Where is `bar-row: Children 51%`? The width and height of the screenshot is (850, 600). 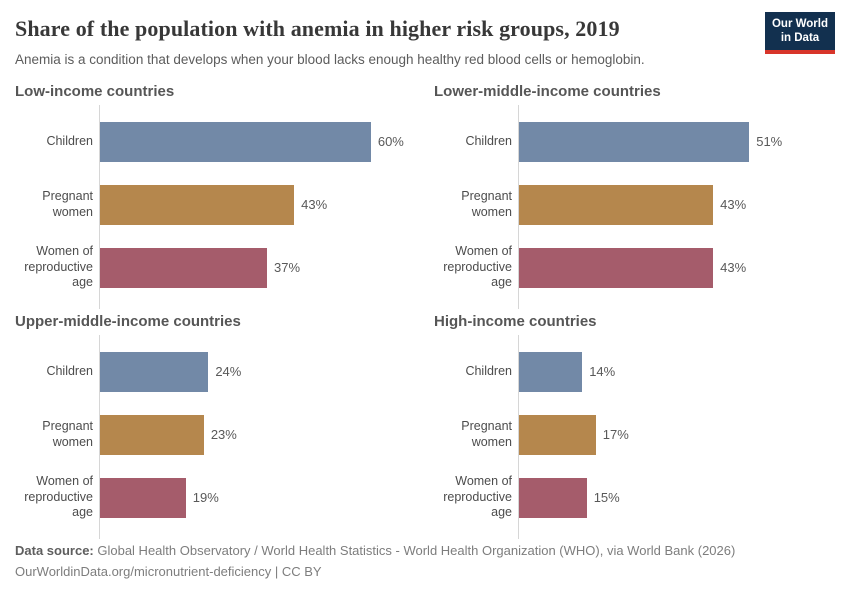 bar-row: Children 51% is located at coordinates (634, 141).